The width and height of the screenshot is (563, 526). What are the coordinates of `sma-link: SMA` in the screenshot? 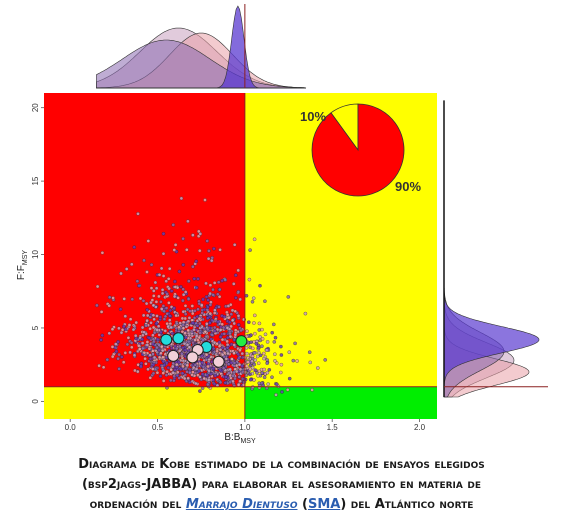 It's located at (324, 504).